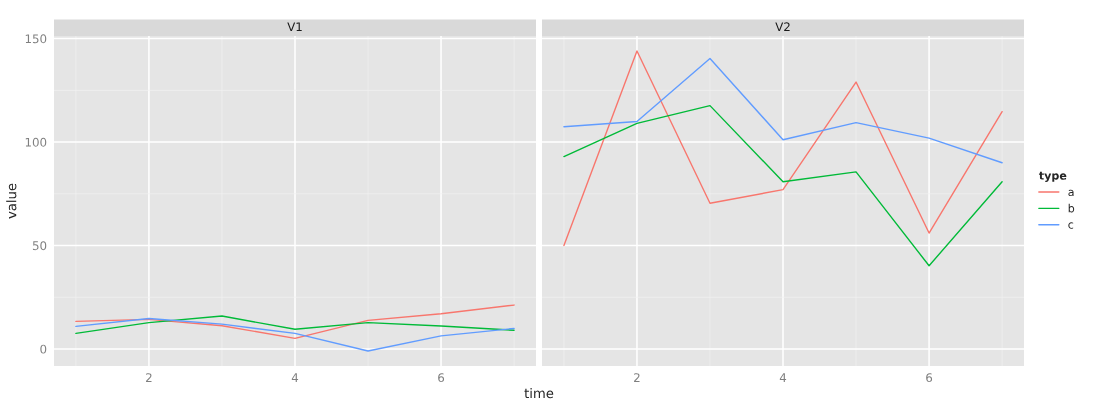 The height and width of the screenshot is (411, 1111). What do you see at coordinates (1071, 225) in the screenshot?
I see `legend-label: c` at bounding box center [1071, 225].